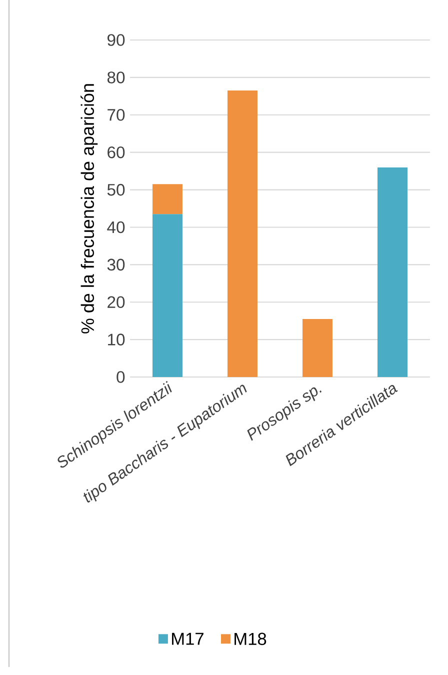 This screenshot has height=675, width=448. What do you see at coordinates (250, 639) in the screenshot?
I see `legend-label: M18` at bounding box center [250, 639].